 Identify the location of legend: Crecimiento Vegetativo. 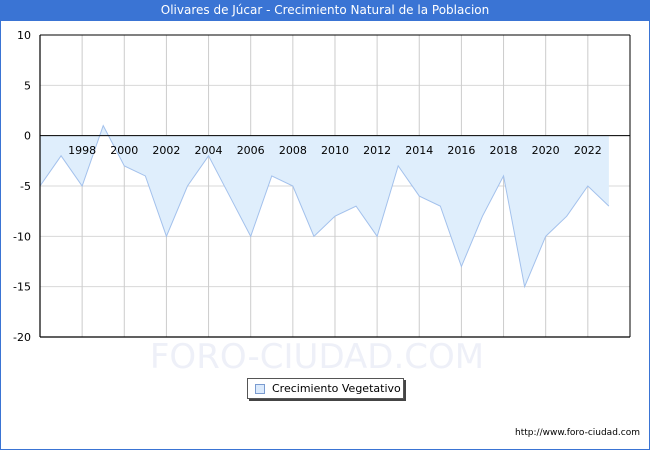
(325, 388).